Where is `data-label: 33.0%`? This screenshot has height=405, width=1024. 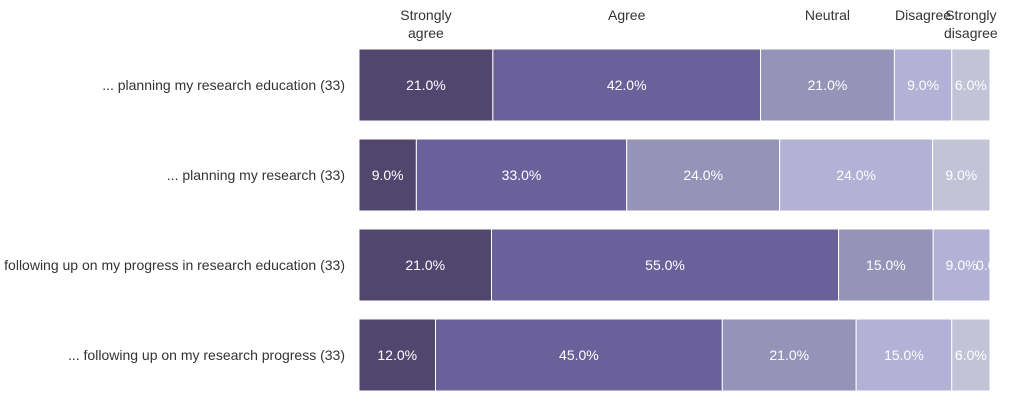 data-label: 33.0% is located at coordinates (522, 175).